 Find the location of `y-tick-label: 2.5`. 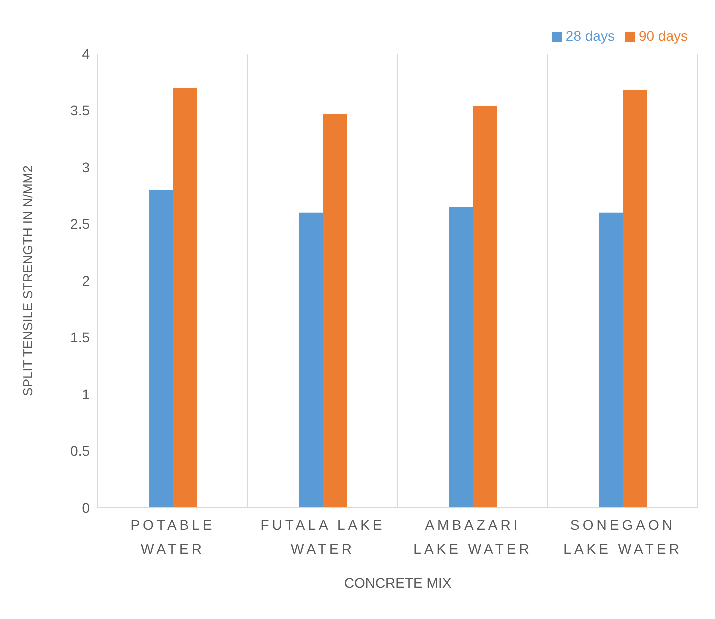

y-tick-label: 2.5 is located at coordinates (80, 224).